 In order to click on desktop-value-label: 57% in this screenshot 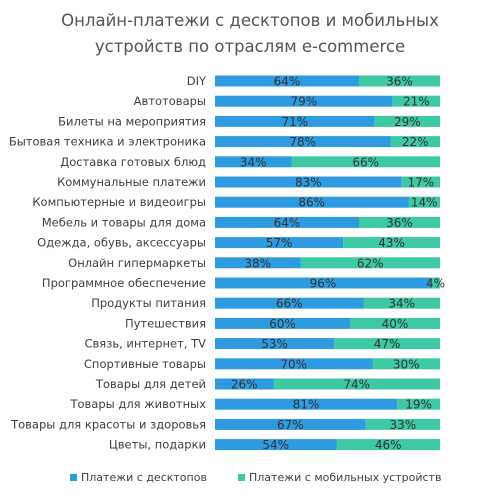, I will do `click(279, 243)`.